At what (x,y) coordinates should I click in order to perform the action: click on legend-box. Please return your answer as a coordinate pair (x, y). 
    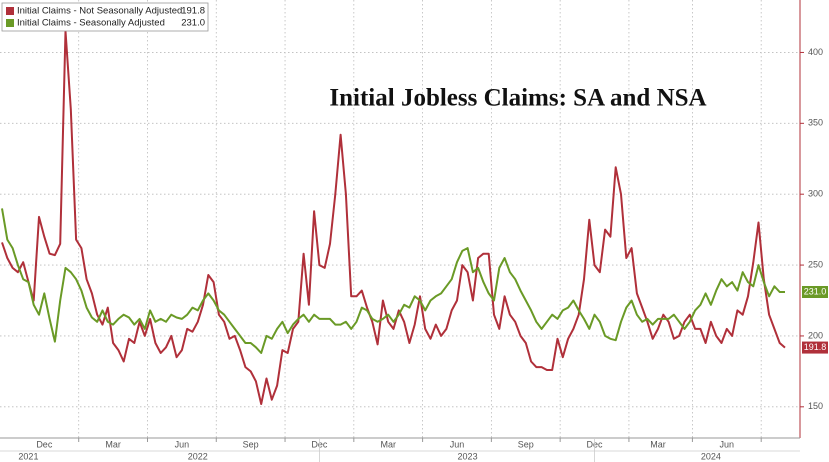
    Looking at the image, I should click on (105, 17).